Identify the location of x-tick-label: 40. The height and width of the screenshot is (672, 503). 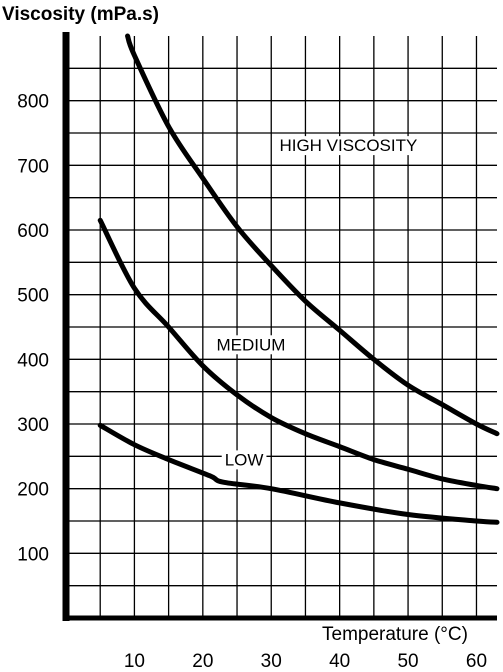
(339, 661).